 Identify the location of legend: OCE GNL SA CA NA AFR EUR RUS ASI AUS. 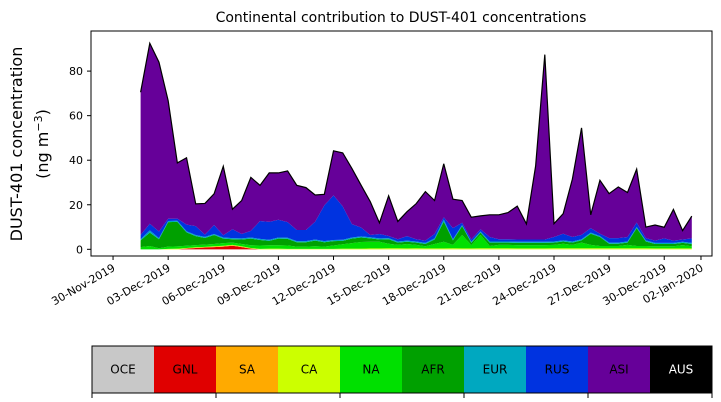
(402, 371).